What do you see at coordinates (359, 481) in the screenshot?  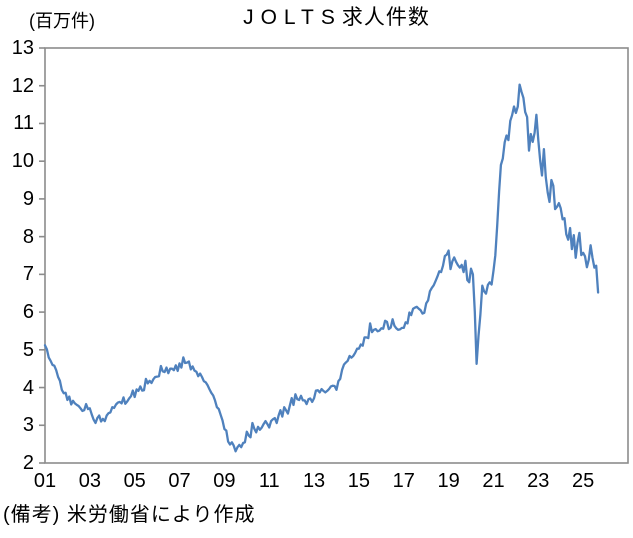 I see `x-axis-tick-label: 15` at bounding box center [359, 481].